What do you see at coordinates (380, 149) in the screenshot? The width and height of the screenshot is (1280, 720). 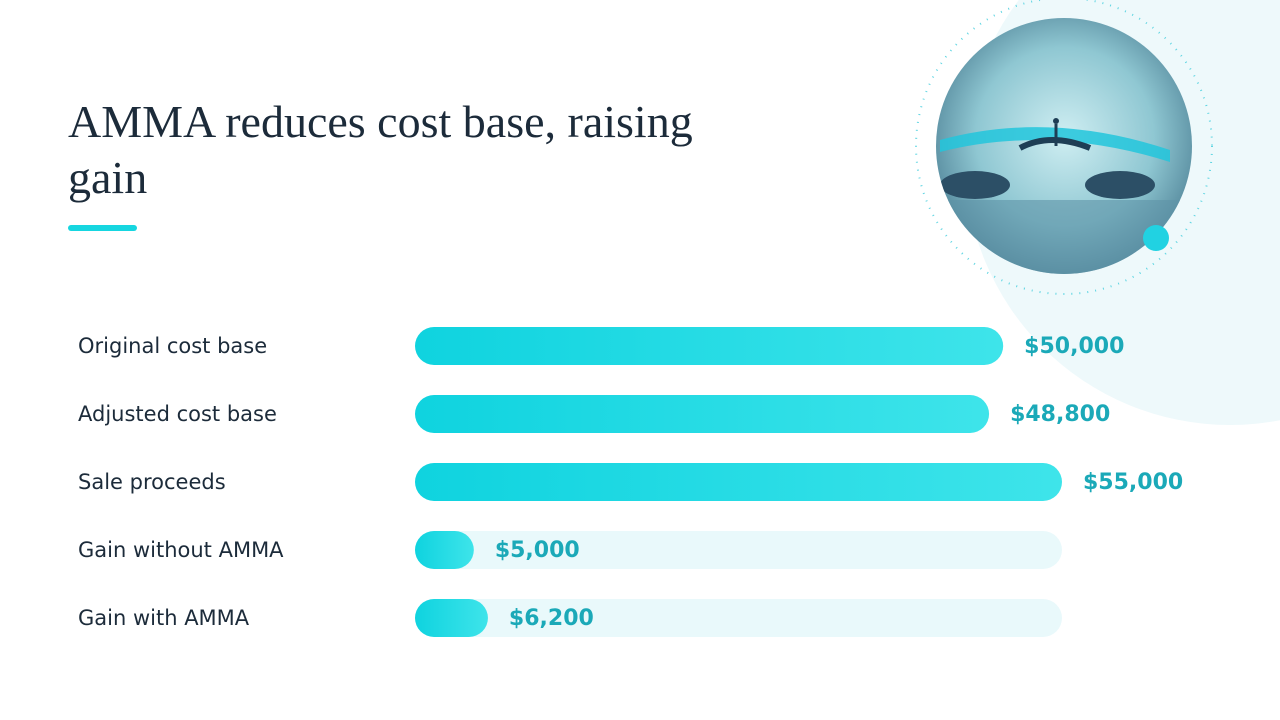 I see `chart-title: AMMA reduces cost base, raising gain` at bounding box center [380, 149].